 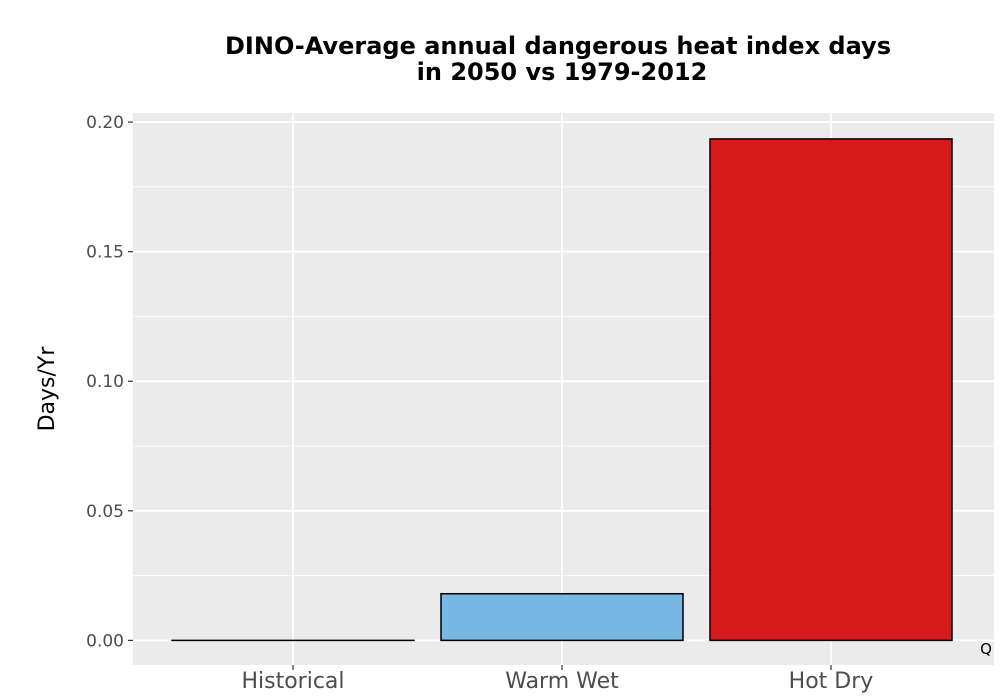 I want to click on corner-annotation: Q, so click(x=986, y=649).